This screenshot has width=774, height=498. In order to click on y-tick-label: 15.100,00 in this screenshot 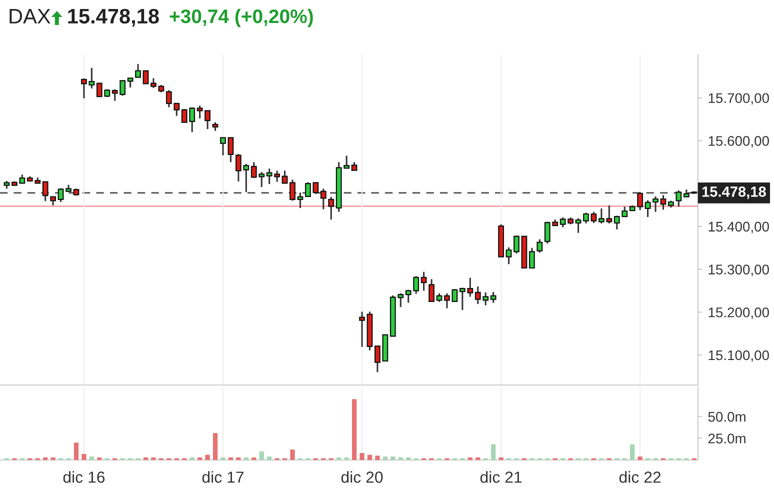, I will do `click(738, 356)`.